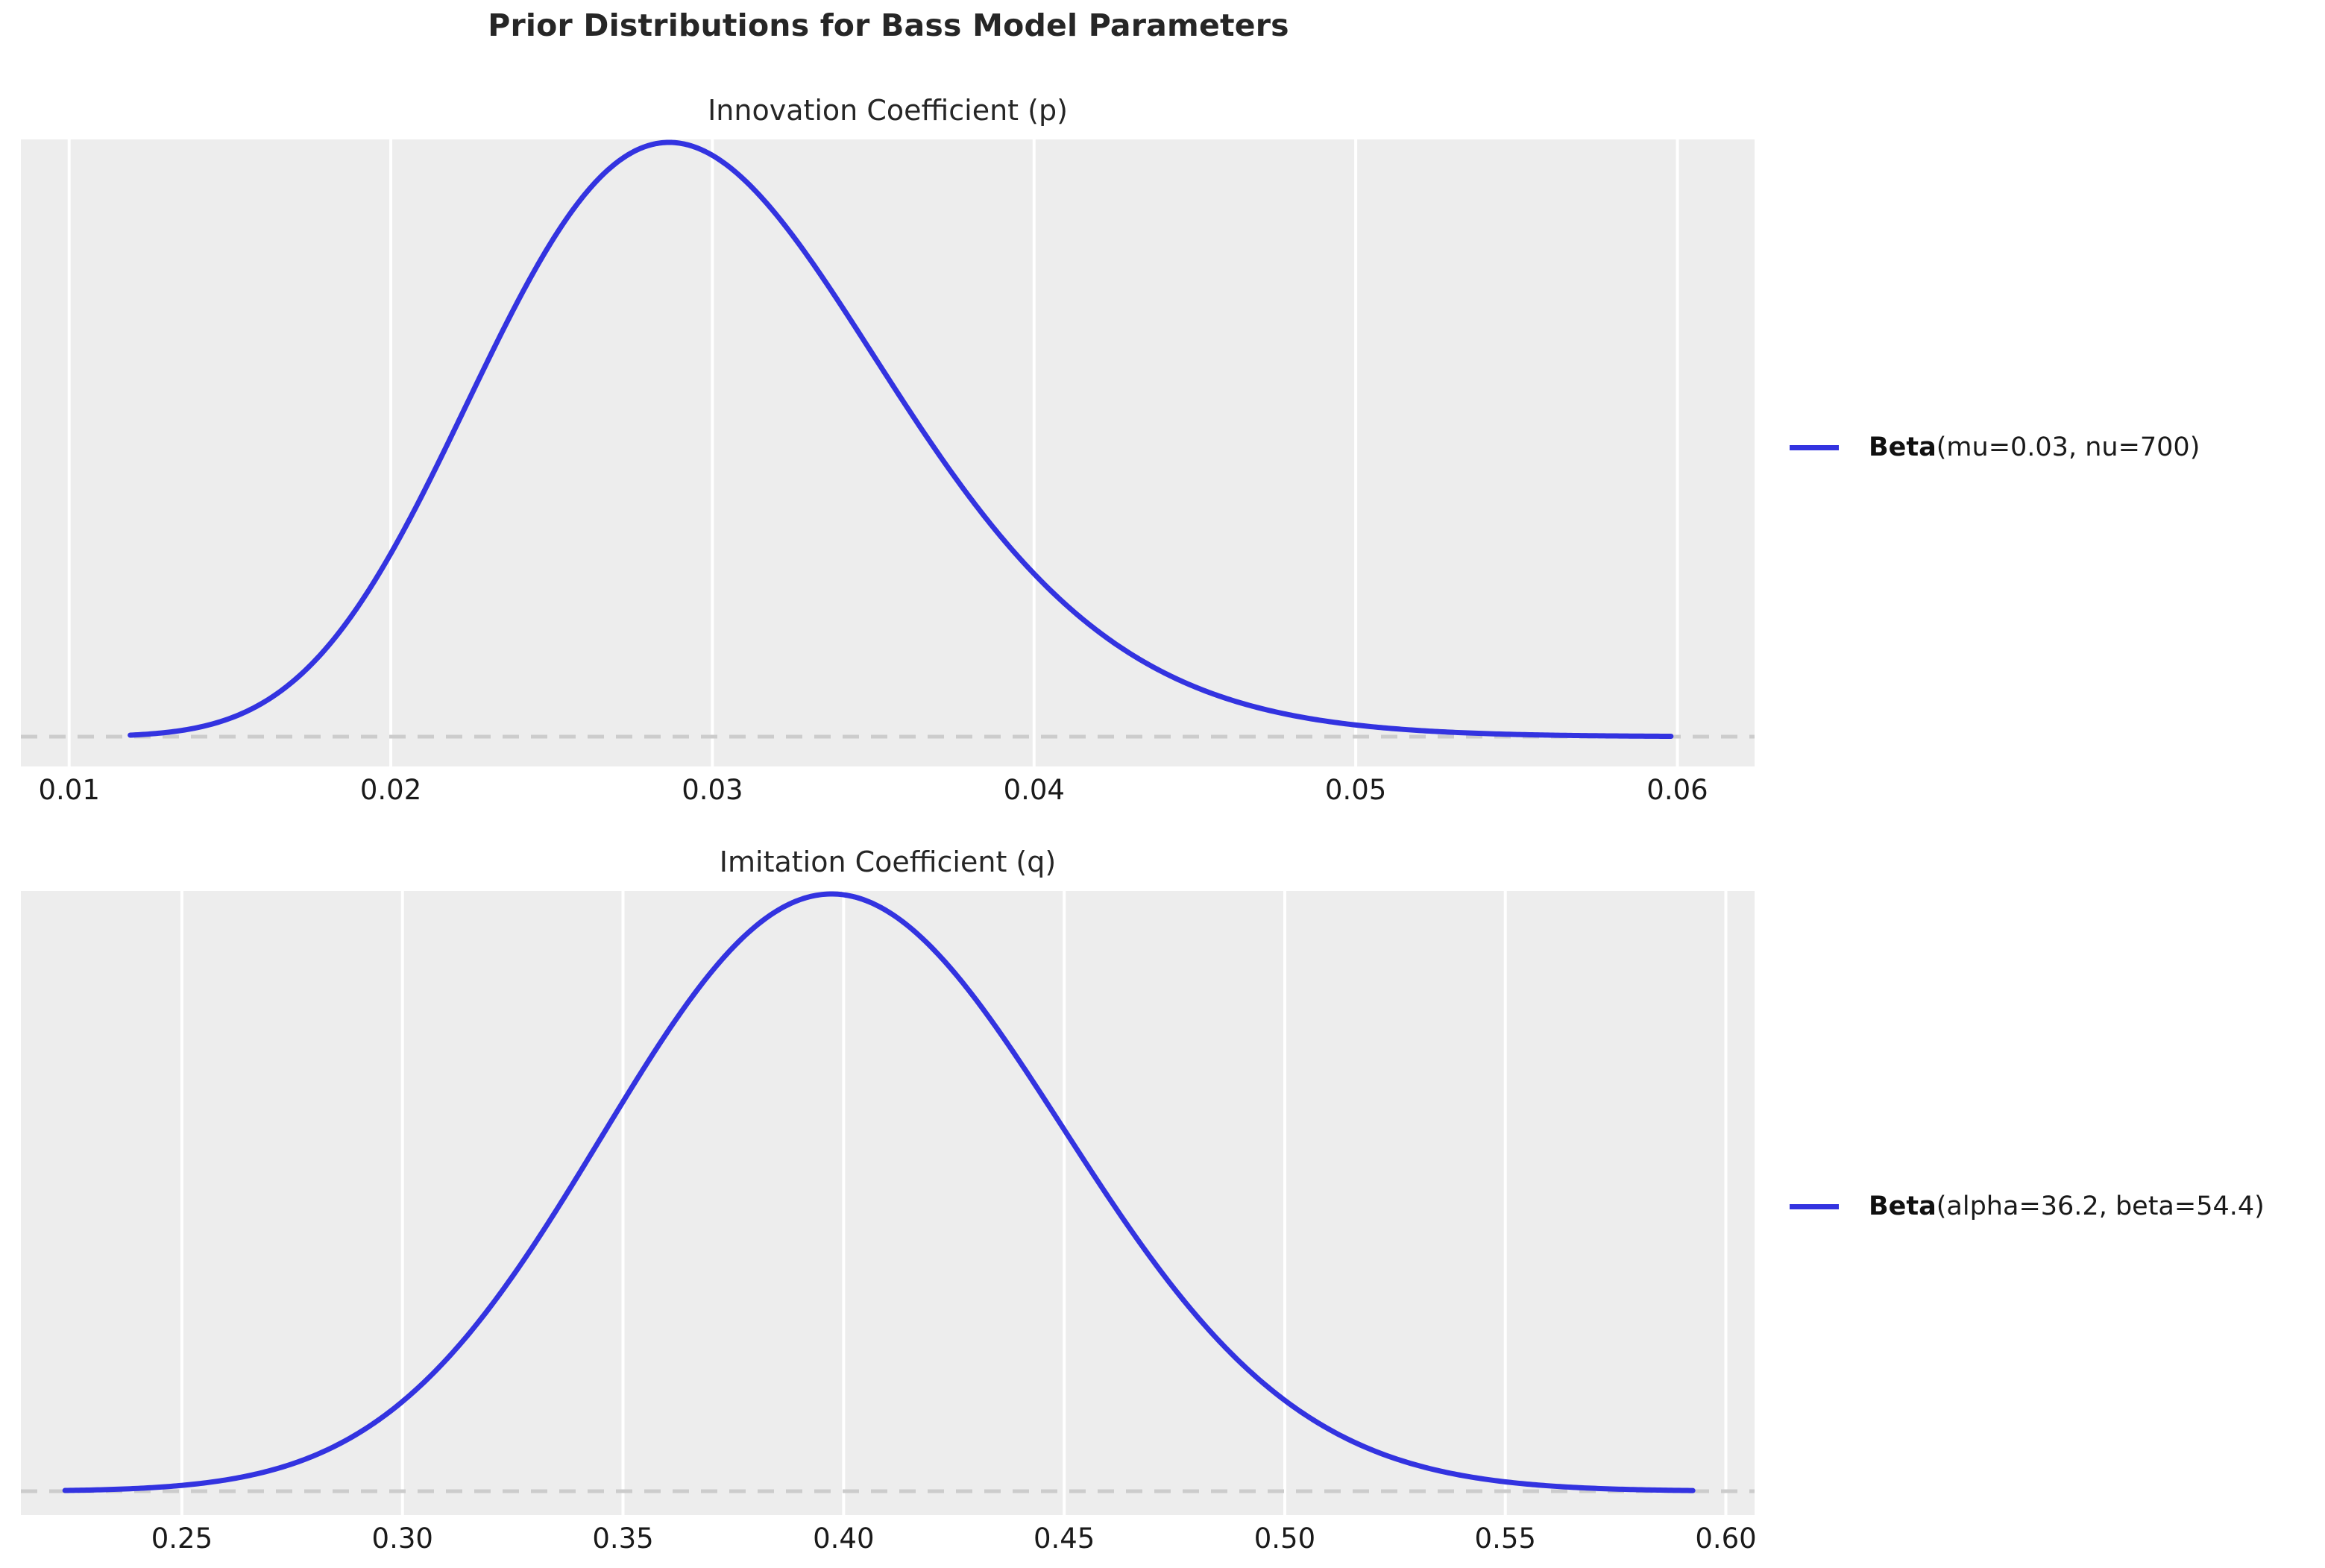  What do you see at coordinates (1034, 790) in the screenshot?
I see `x-tick-label: 0.04` at bounding box center [1034, 790].